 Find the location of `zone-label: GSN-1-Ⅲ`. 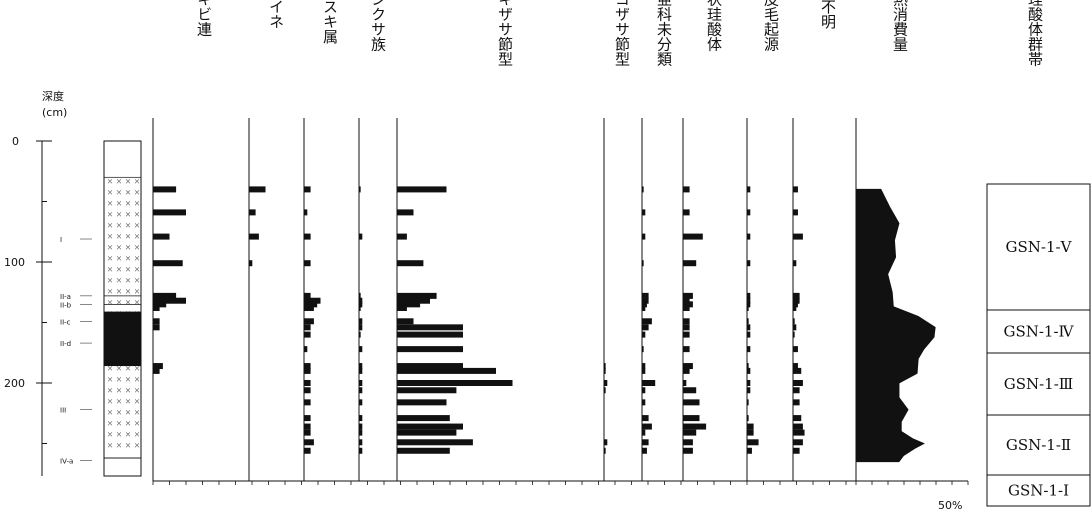

zone-label: GSN-1-Ⅲ is located at coordinates (1039, 384).